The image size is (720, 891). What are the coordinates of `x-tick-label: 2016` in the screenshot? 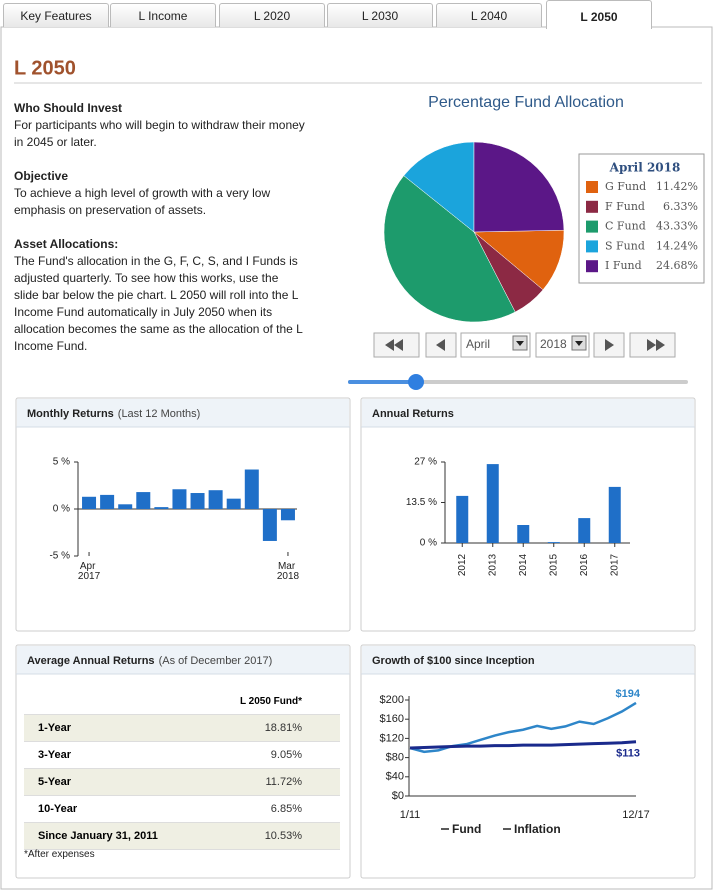 It's located at (584, 564).